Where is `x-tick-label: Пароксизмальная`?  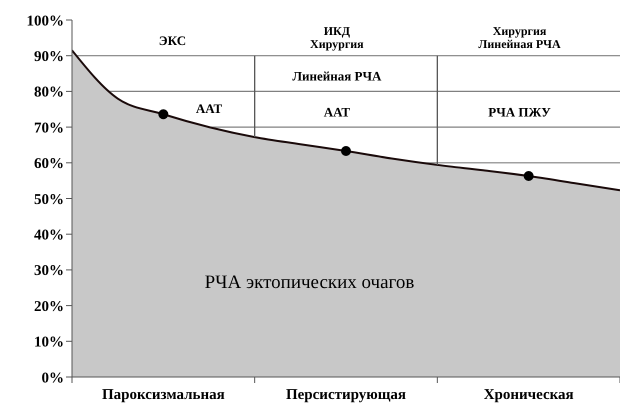
x-tick-label: Пароксизмальная is located at coordinates (163, 395).